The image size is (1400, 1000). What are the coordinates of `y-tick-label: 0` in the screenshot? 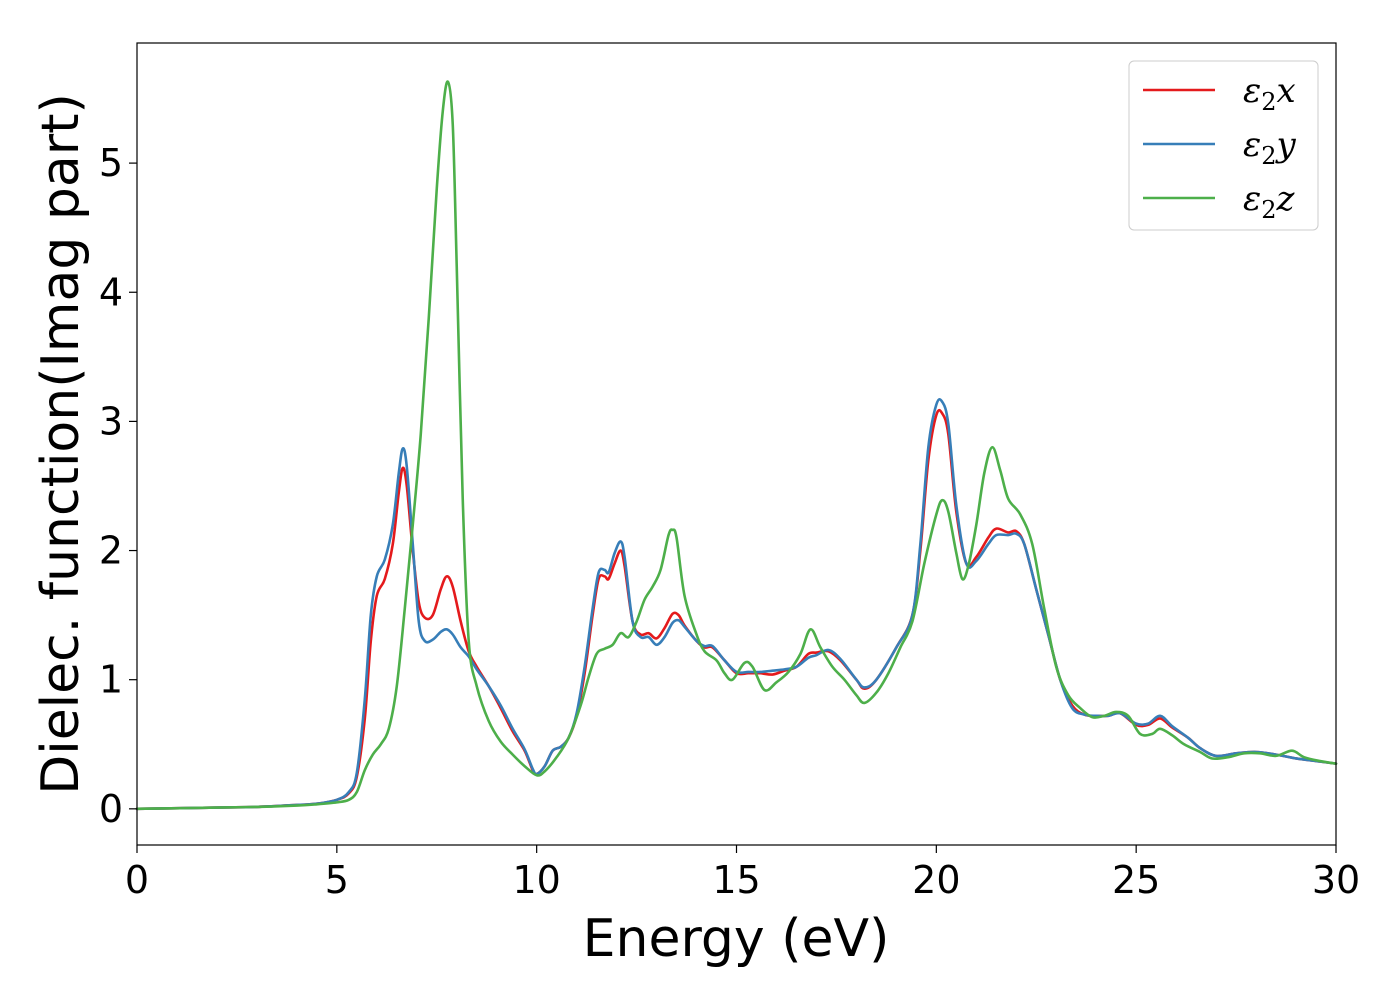 It's located at (111, 809).